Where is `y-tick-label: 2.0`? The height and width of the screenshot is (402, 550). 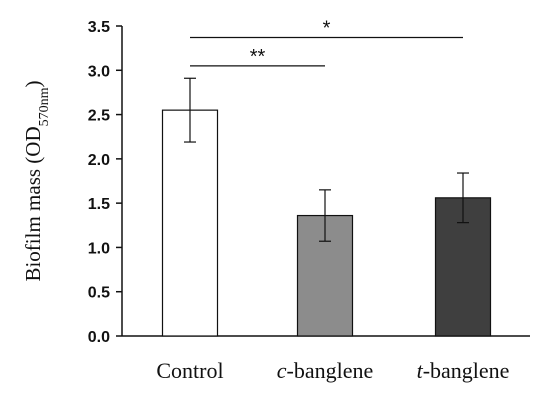 y-tick-label: 2.0 is located at coordinates (99, 160).